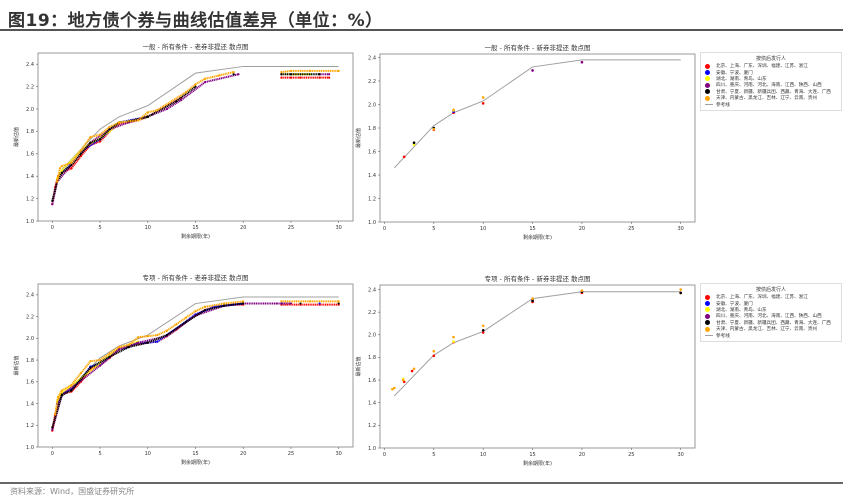 Image resolution: width=843 pixels, height=497 pixels. What do you see at coordinates (771, 323) in the screenshot?
I see `legend-item: 甘肃、宁夏、新疆、新疆兵团、西藏、青海、大连、广西` at bounding box center [771, 323].